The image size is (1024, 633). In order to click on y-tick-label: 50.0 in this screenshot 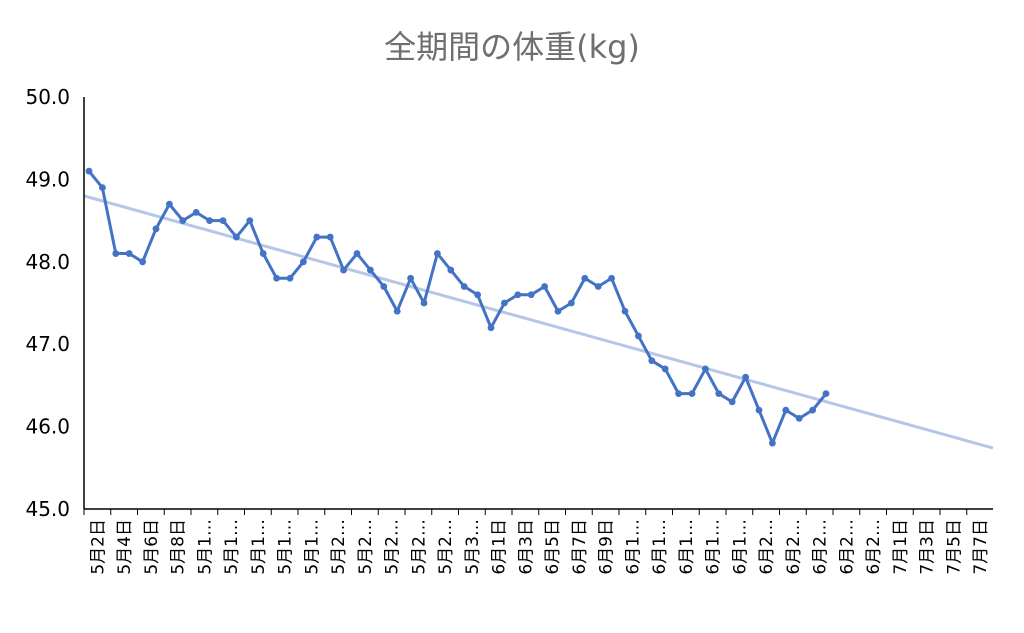, I will do `click(47, 97)`.